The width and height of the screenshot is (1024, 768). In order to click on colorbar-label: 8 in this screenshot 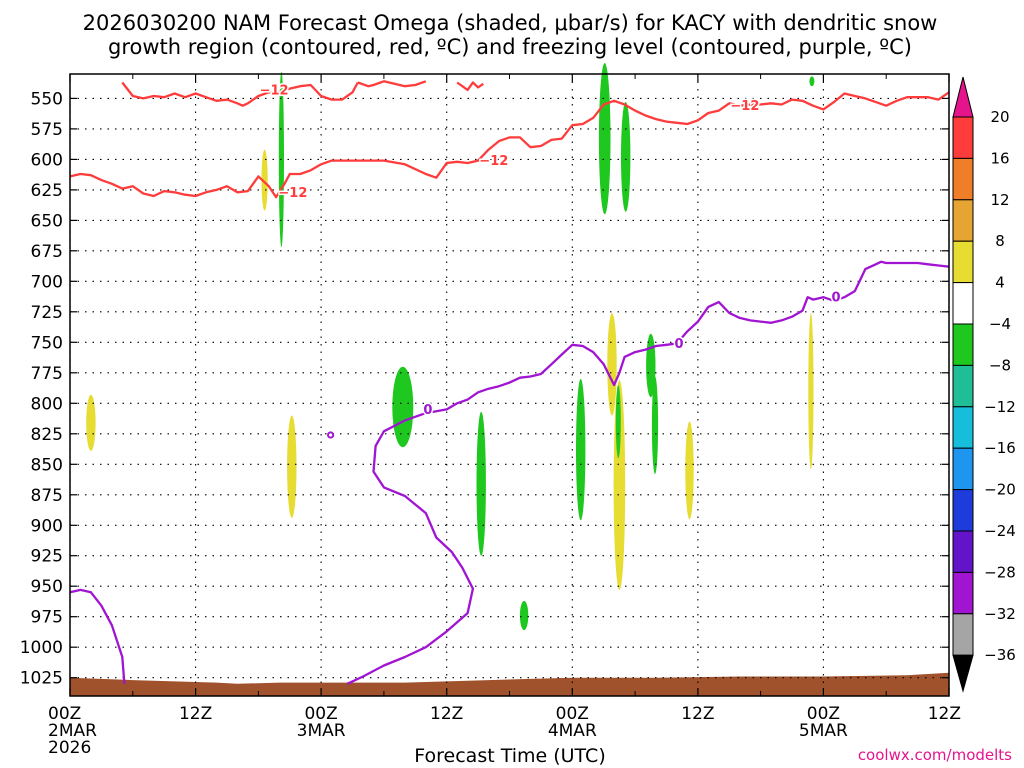, I will do `click(1000, 241)`.